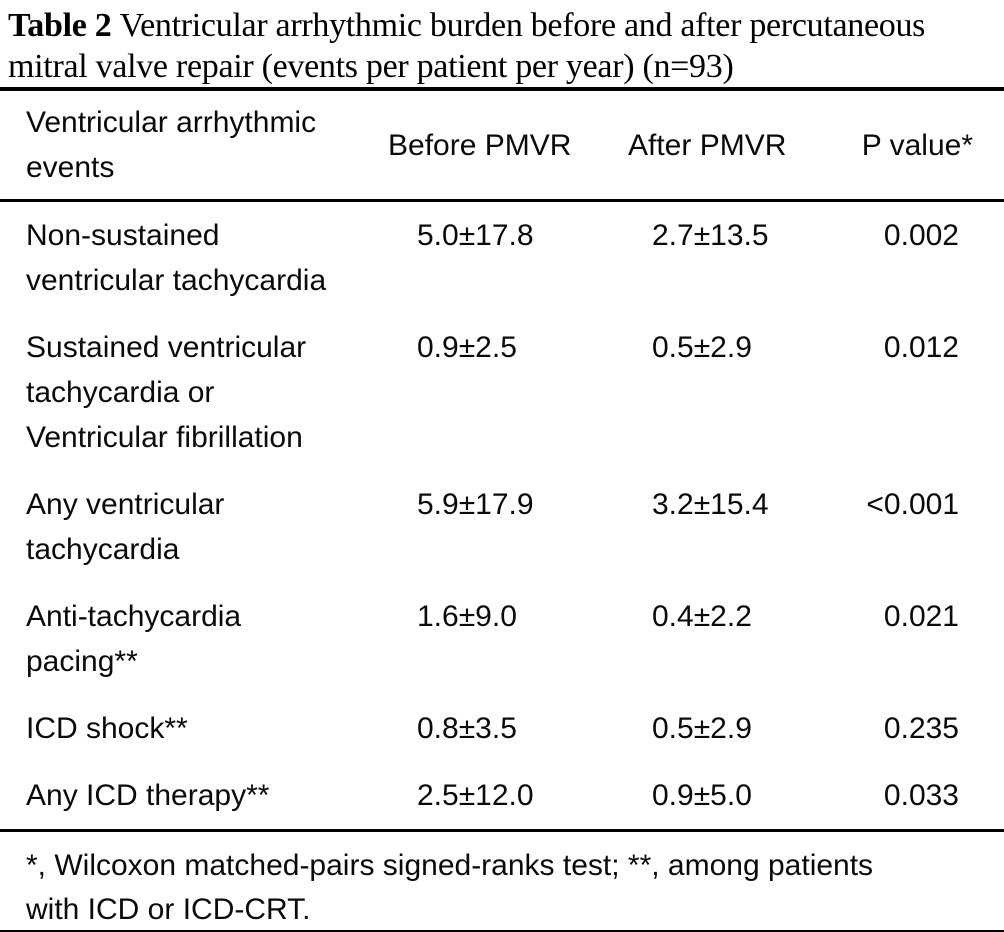 This screenshot has height=932, width=1004. What do you see at coordinates (502, 89) in the screenshot?
I see `top-rule` at bounding box center [502, 89].